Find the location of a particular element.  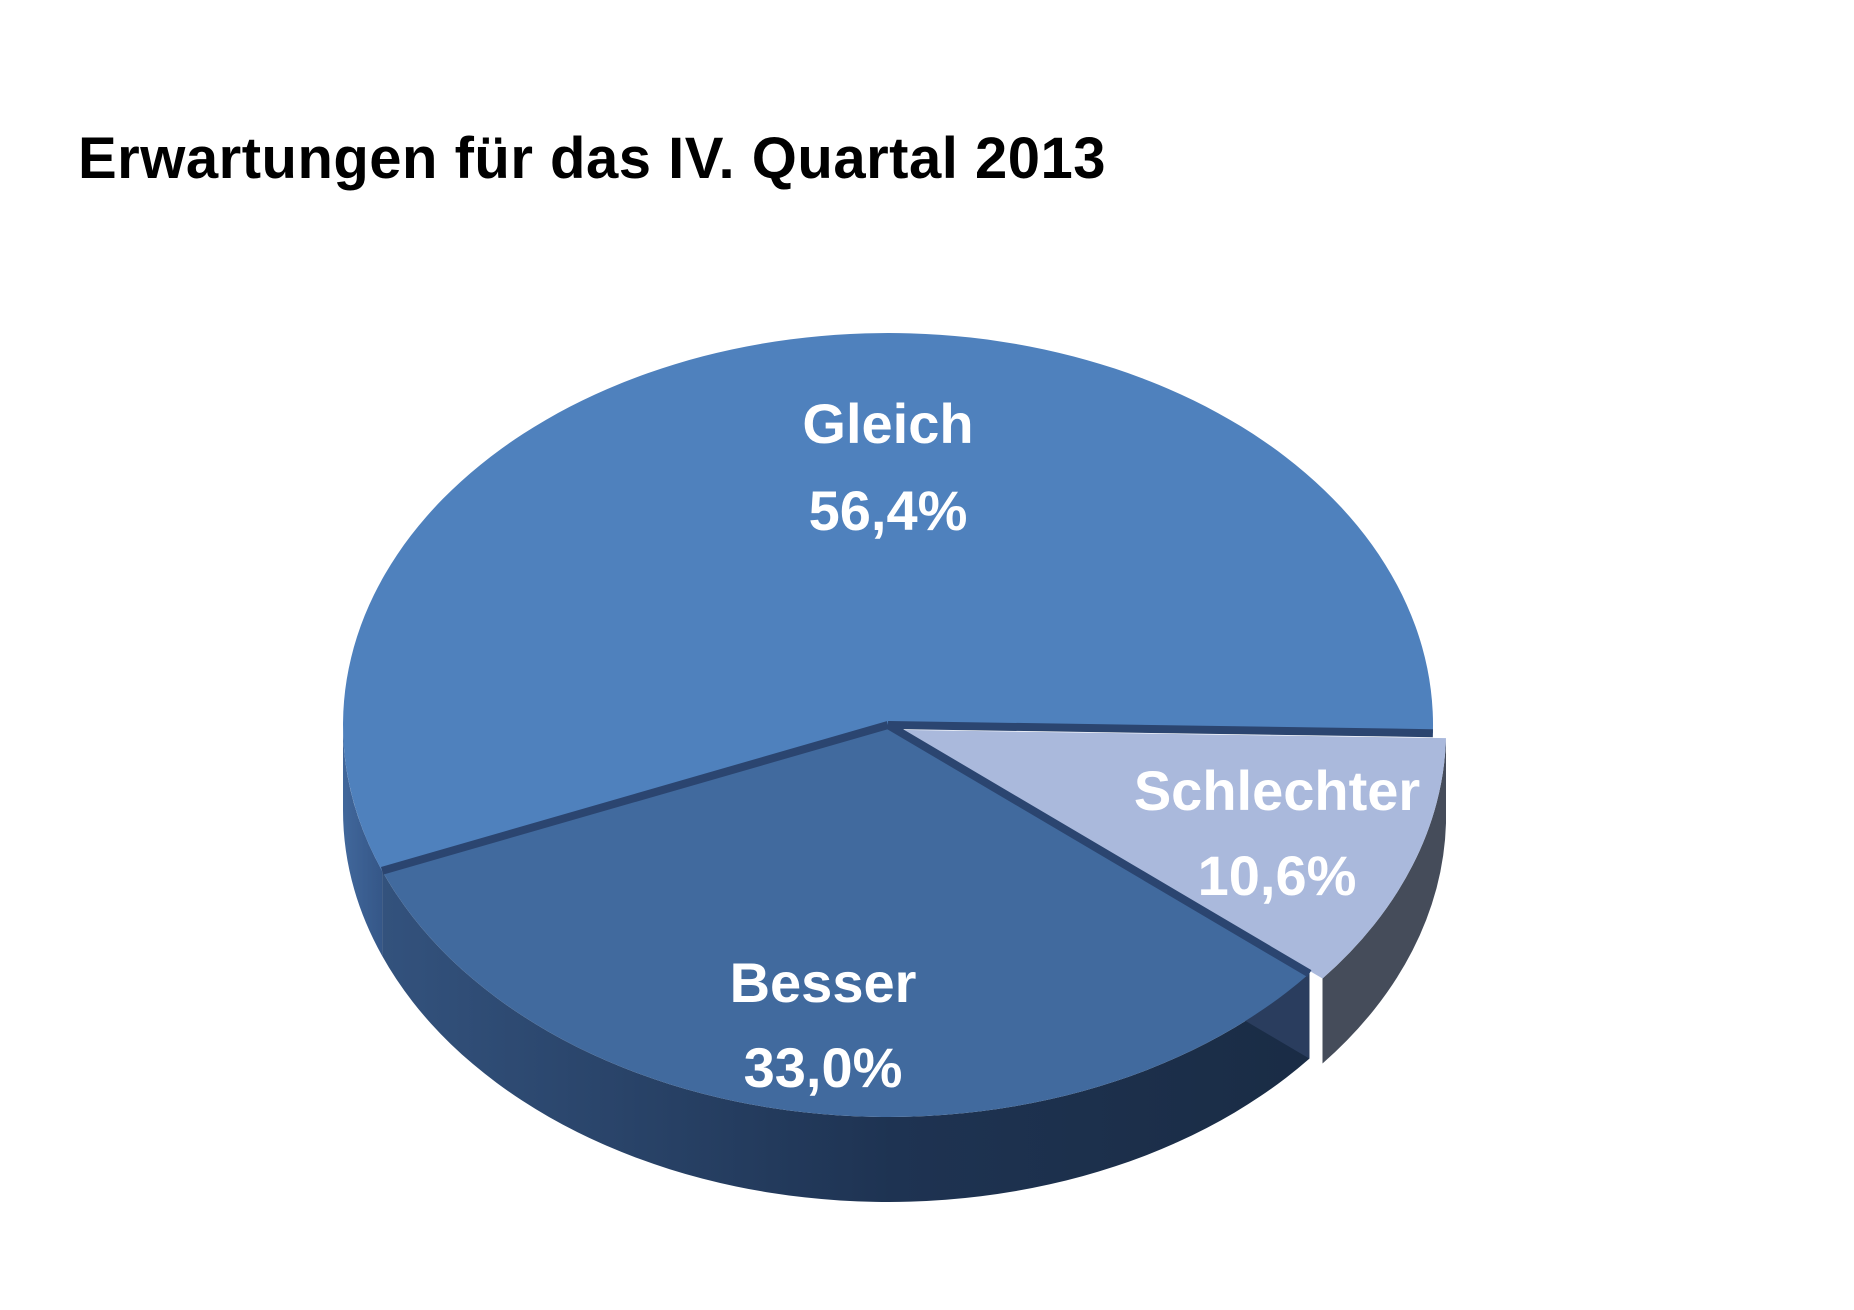

chart-title: Erwartungen für das IV. Quartal 2013 is located at coordinates (592, 158).